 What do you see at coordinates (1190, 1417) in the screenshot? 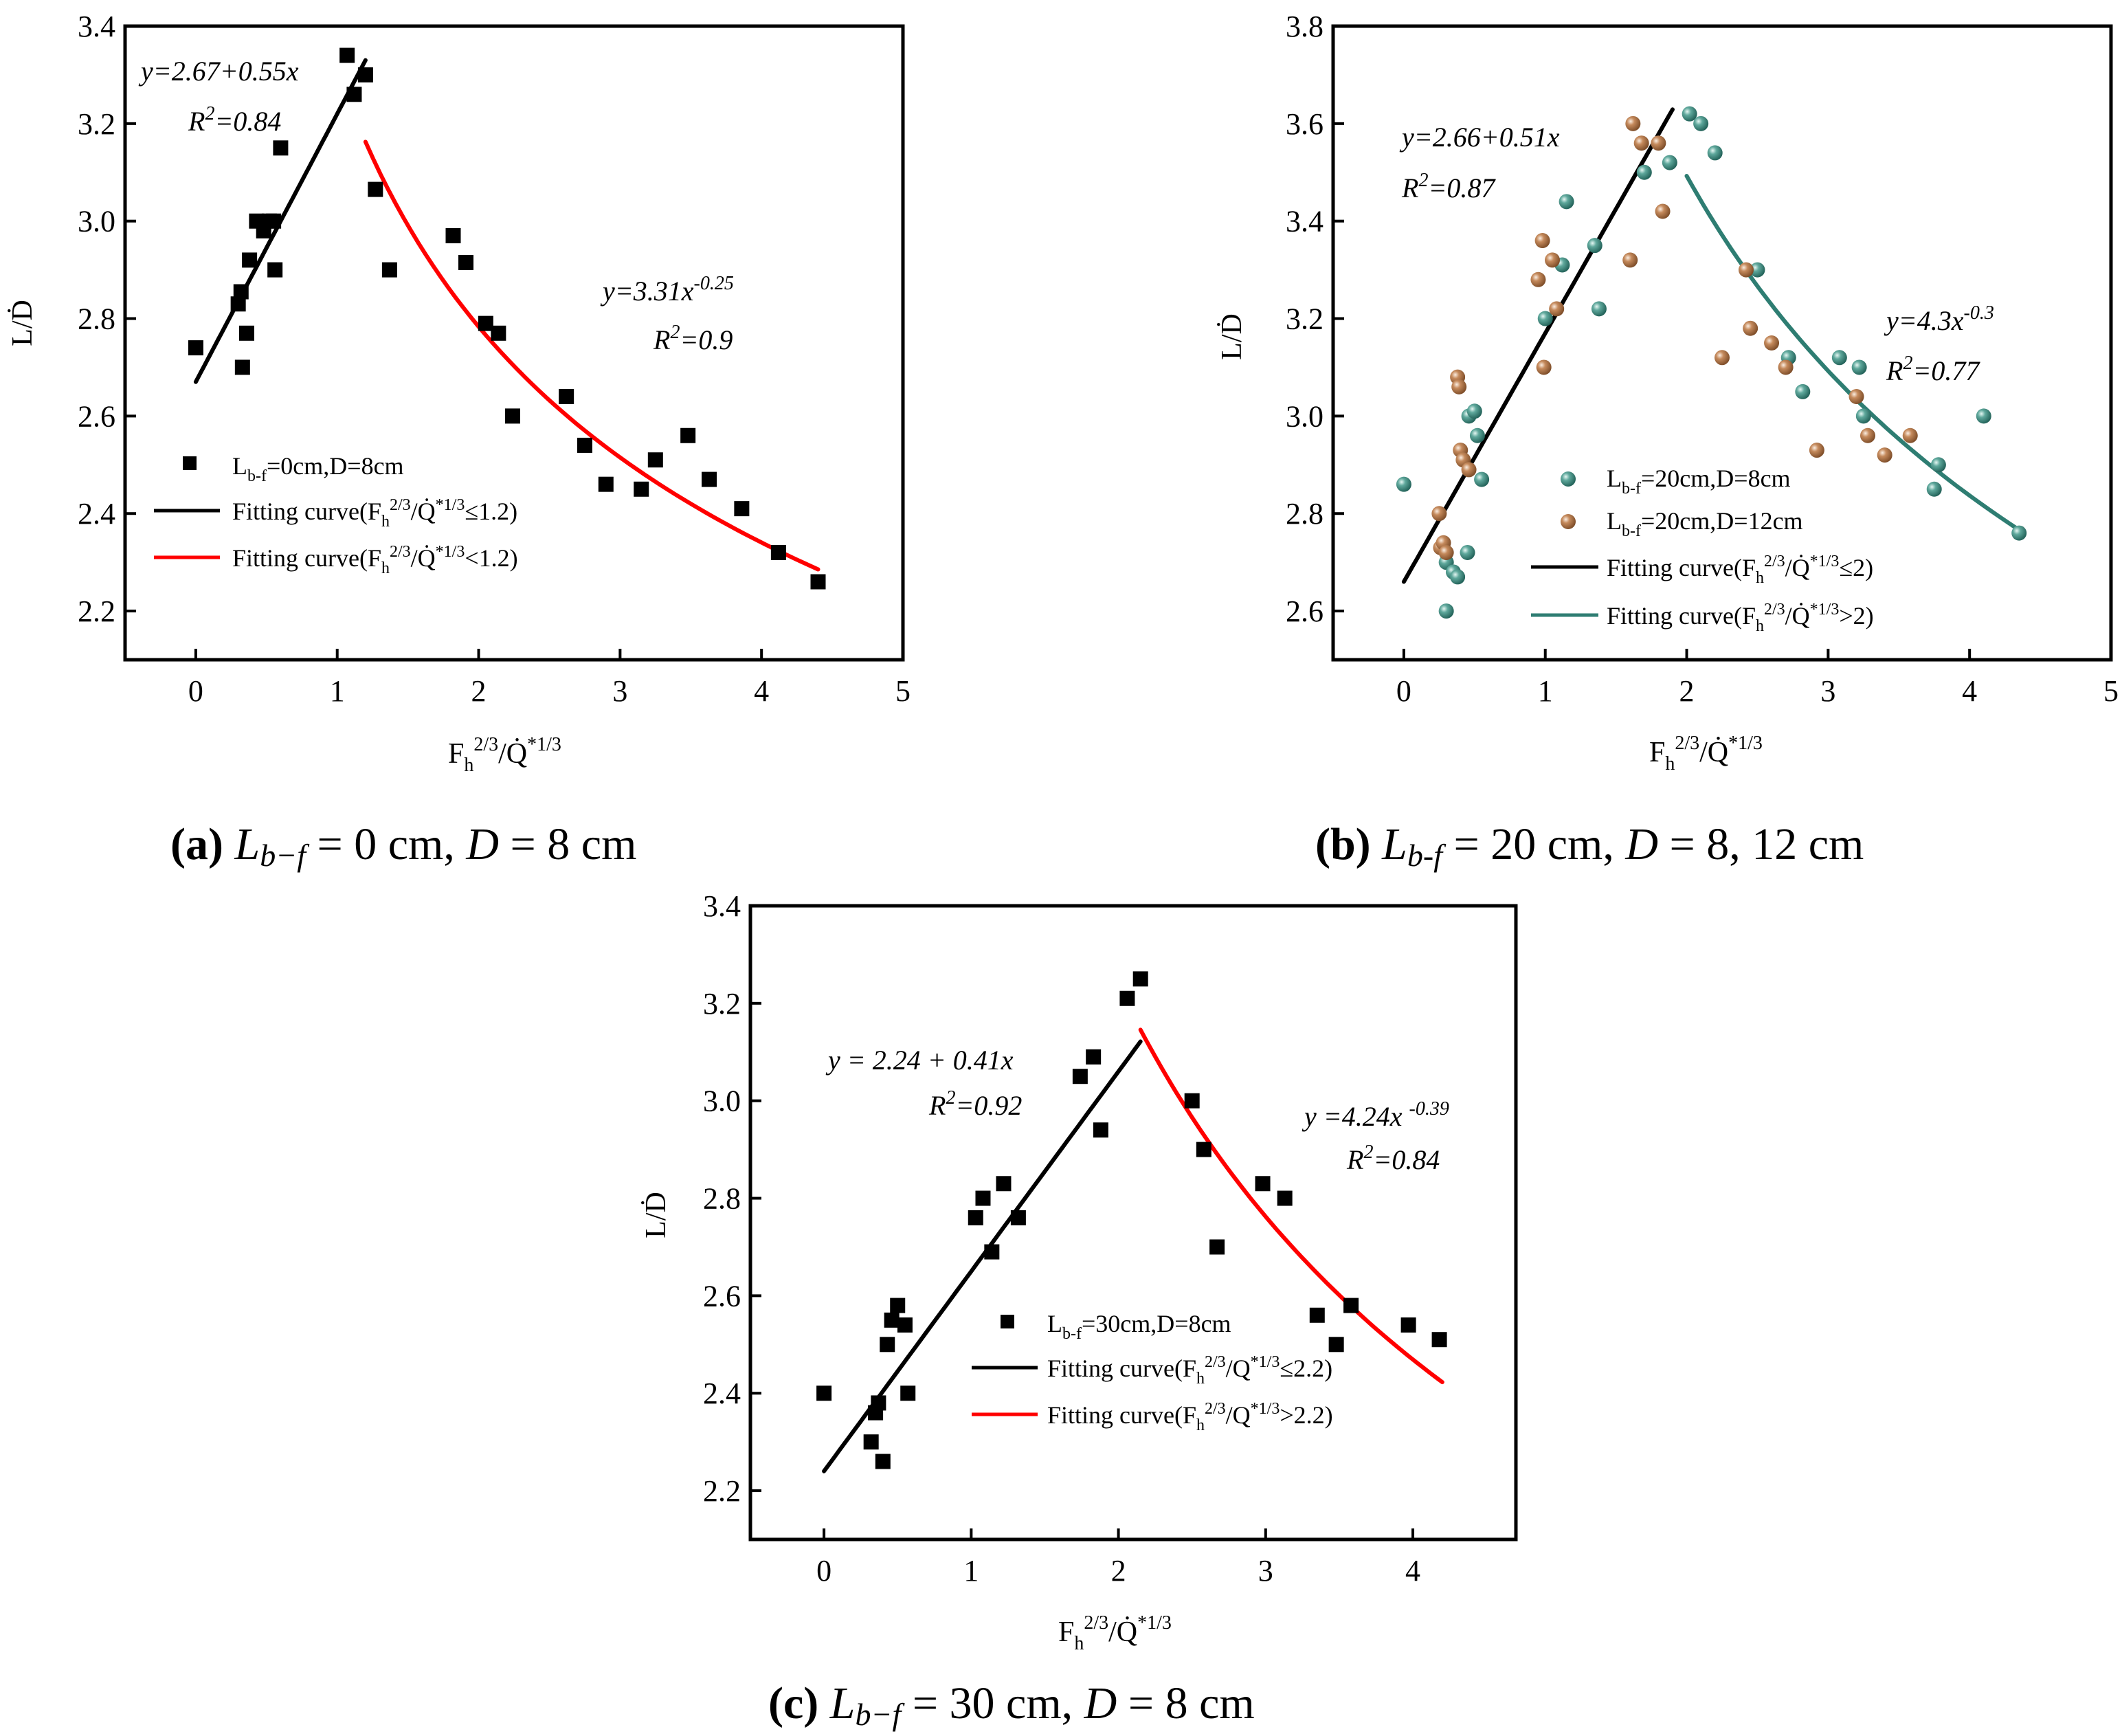
I see `legend-label: Fitting curve(Fh2/3/Q*1/3>2.2)` at bounding box center [1190, 1417].